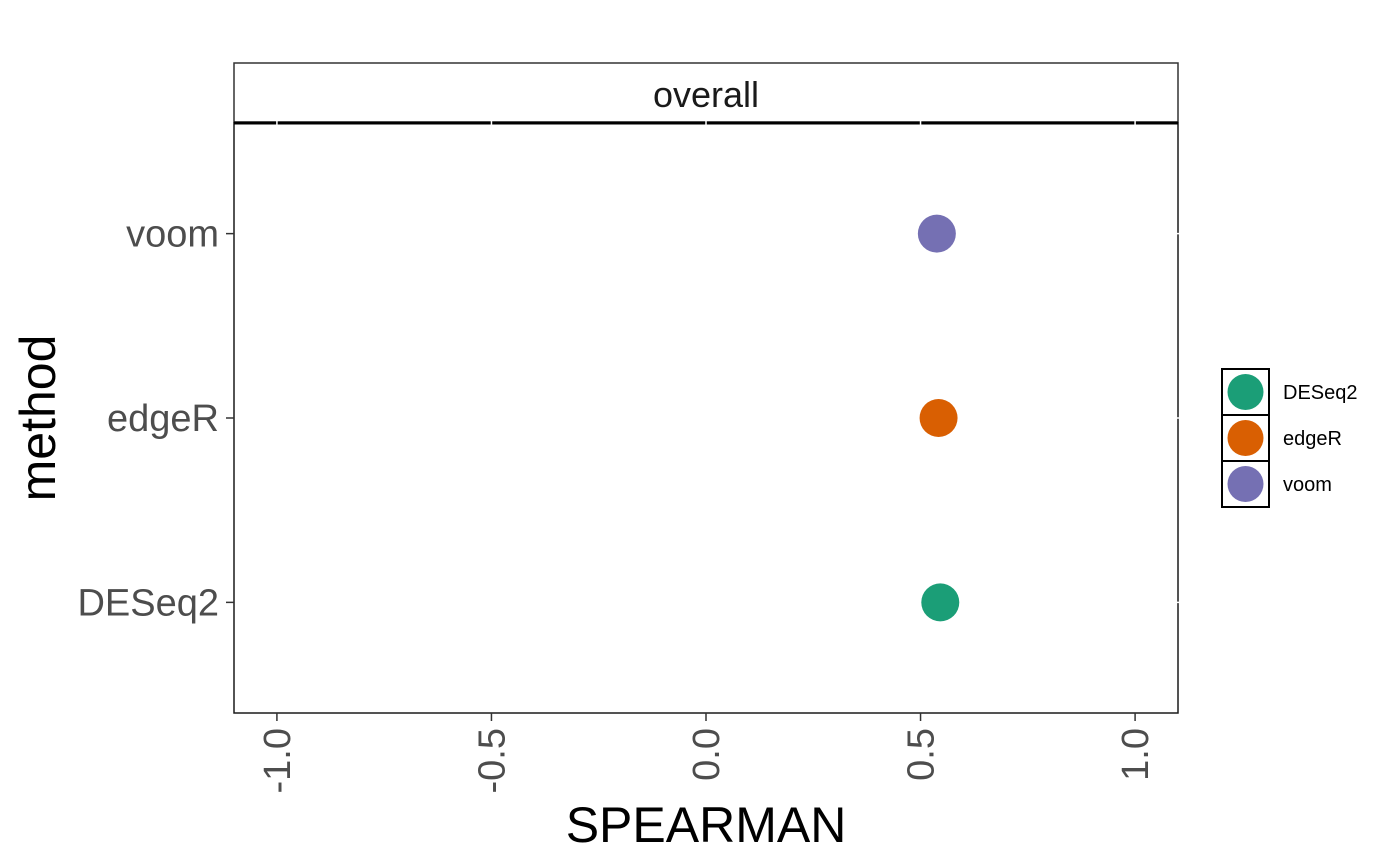 This screenshot has height=866, width=1400. I want to click on facet-strip-label: overall, so click(706, 94).